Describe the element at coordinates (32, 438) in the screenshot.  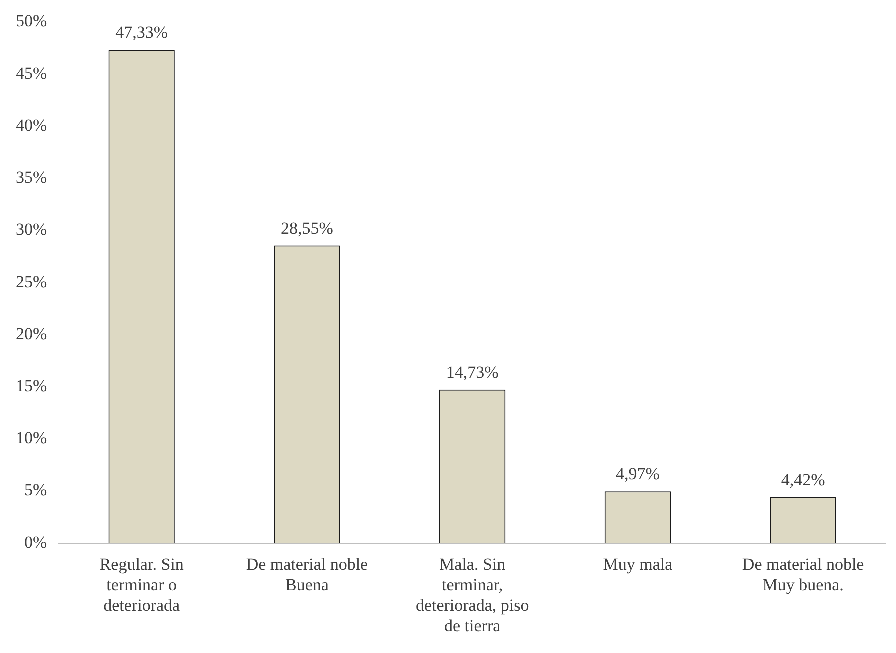
I see `y-tick-label: 10%` at that location.